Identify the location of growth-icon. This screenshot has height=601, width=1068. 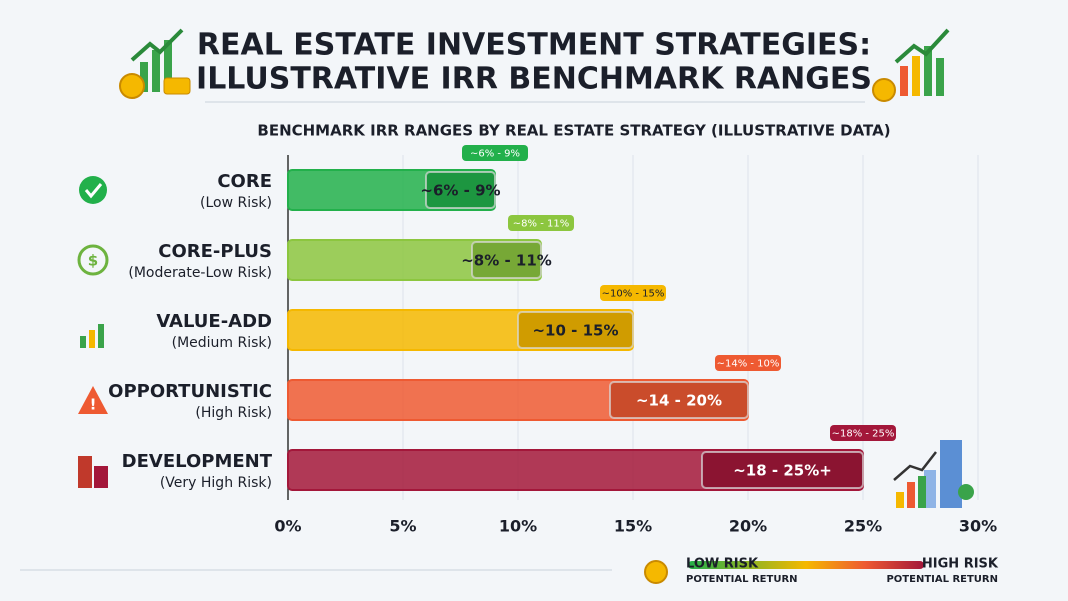
(911, 65).